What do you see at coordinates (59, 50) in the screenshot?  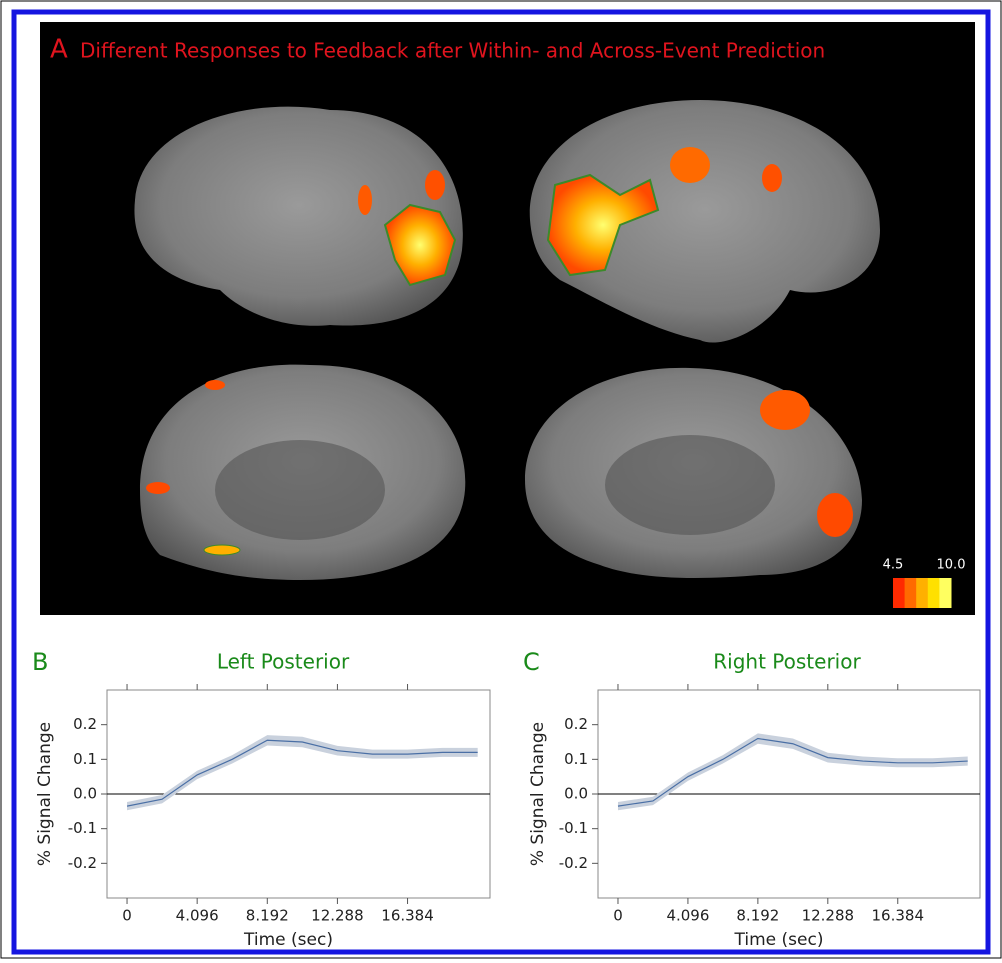 I see `panel-label: A` at bounding box center [59, 50].